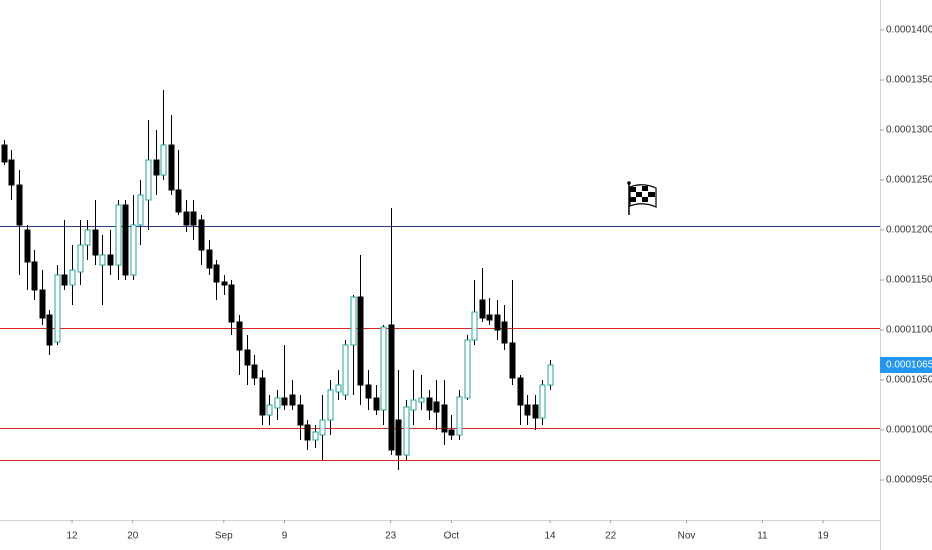 The width and height of the screenshot is (932, 550). Describe the element at coordinates (909, 180) in the screenshot. I see `y-tick-label: 0.0001250` at that location.